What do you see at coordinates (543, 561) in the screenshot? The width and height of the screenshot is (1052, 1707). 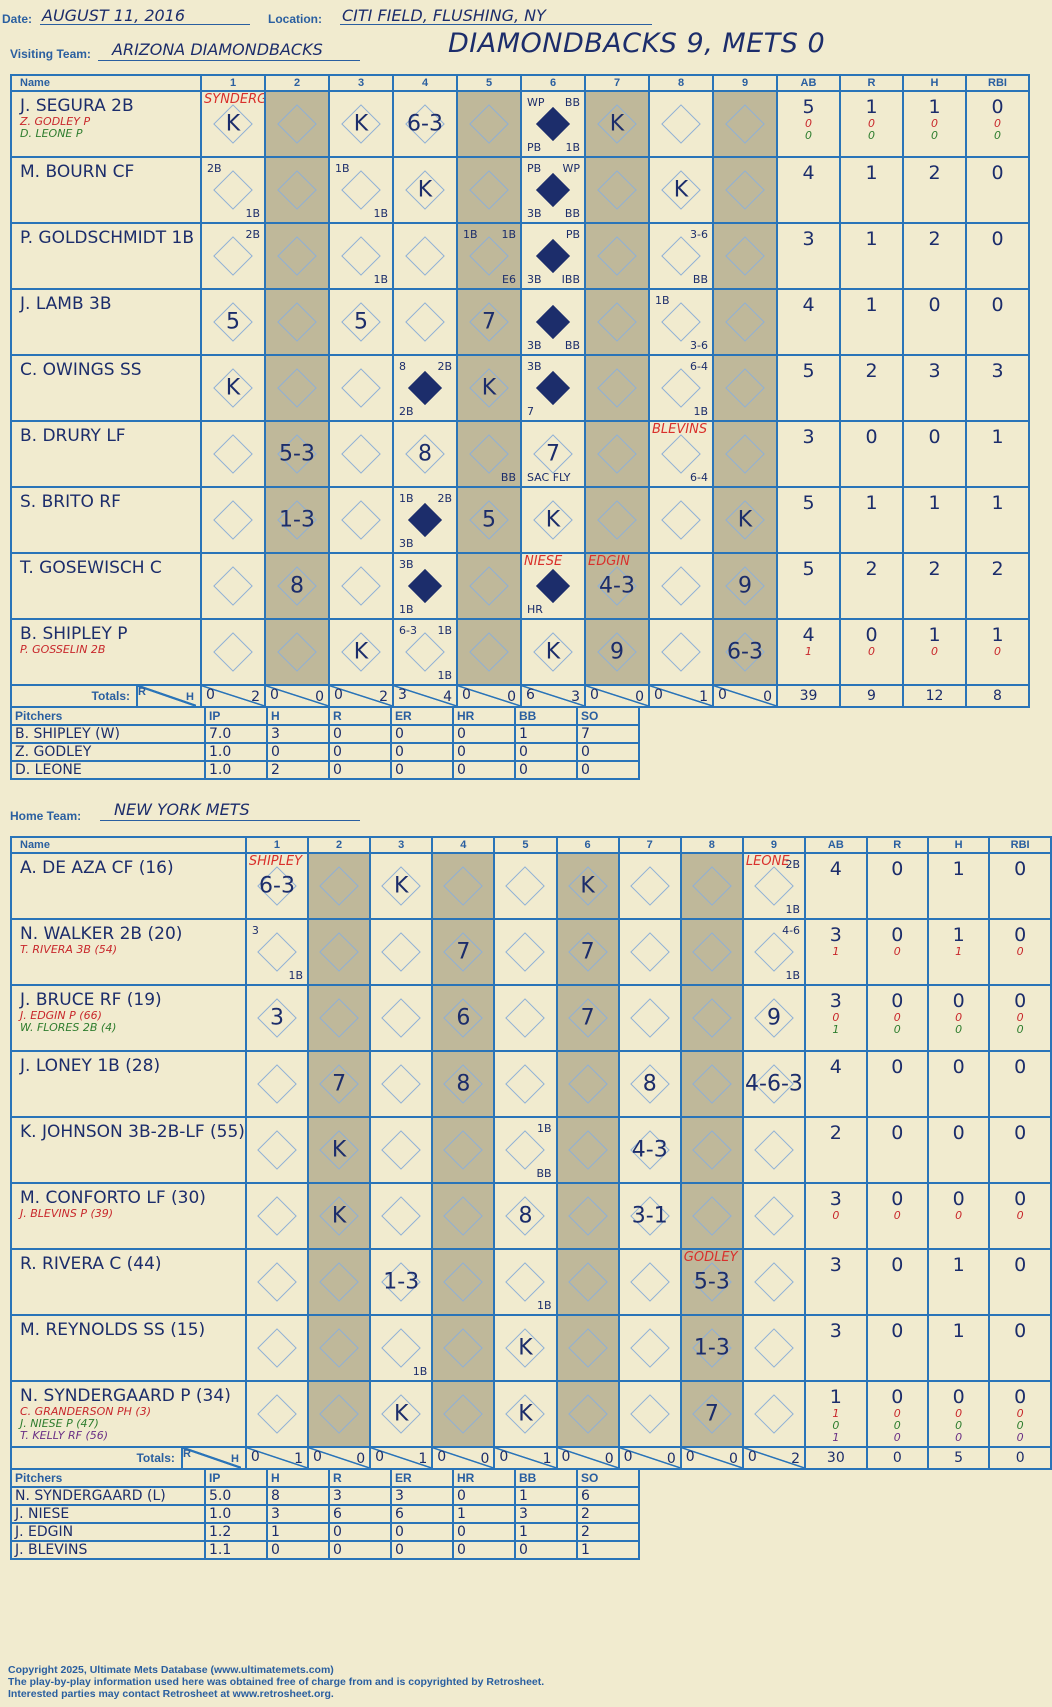 I see `pitching-change-note: NIESE` at bounding box center [543, 561].